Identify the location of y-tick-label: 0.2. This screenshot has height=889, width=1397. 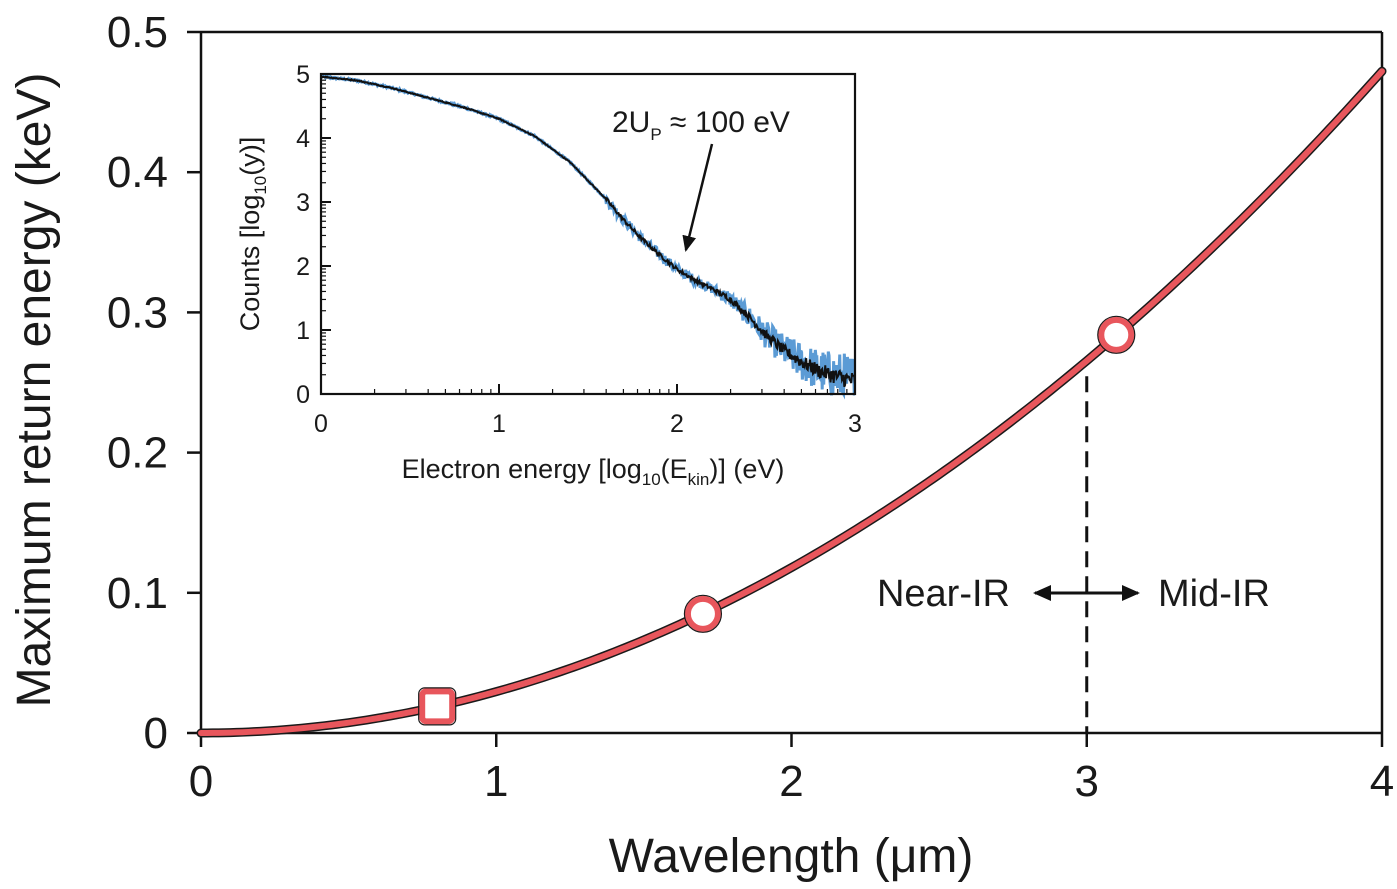
(137, 453).